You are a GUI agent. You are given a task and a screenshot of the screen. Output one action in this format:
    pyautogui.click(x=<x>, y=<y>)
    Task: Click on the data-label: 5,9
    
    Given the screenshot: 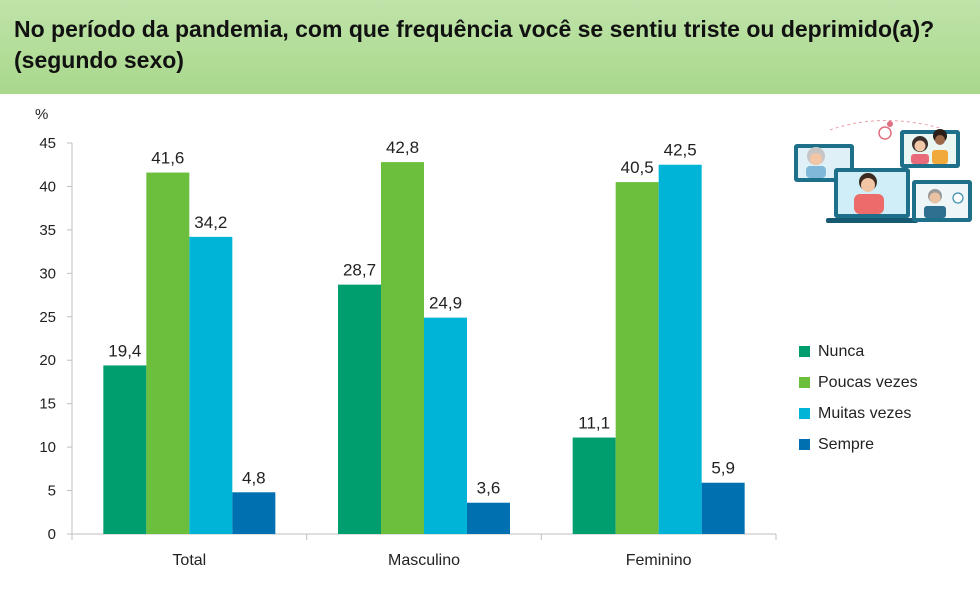 What is the action you would take?
    pyautogui.click(x=723, y=468)
    